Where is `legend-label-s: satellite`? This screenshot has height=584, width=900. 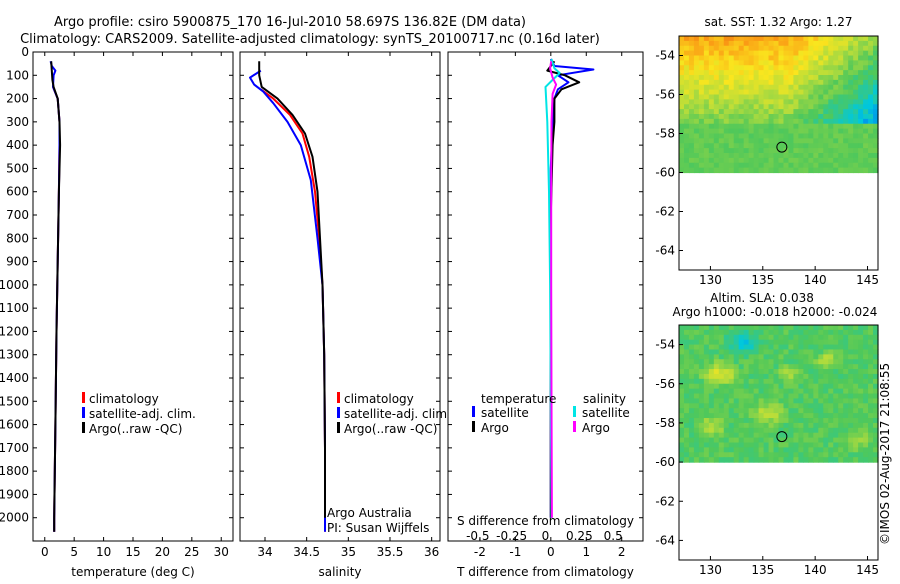 legend-label-s: satellite is located at coordinates (606, 413).